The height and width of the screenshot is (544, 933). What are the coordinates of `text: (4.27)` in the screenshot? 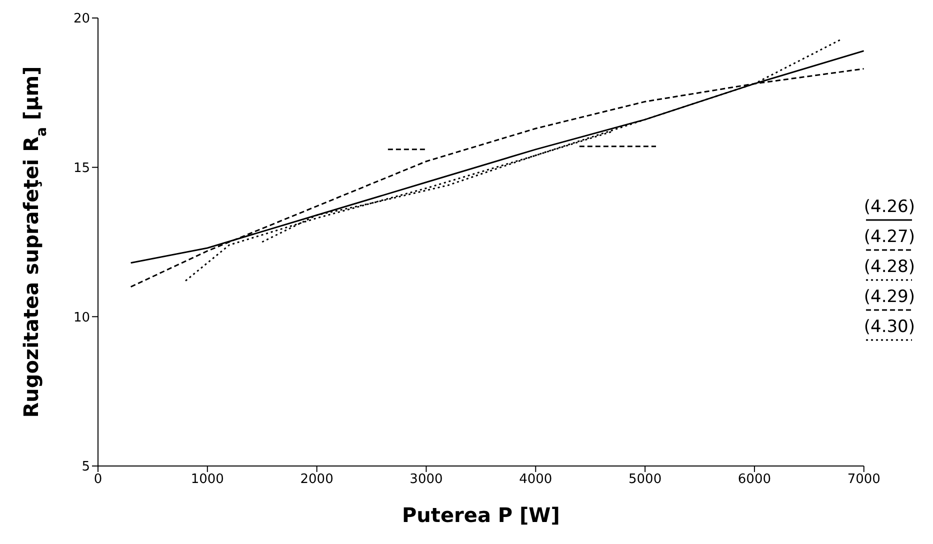 It's located at (889, 237).